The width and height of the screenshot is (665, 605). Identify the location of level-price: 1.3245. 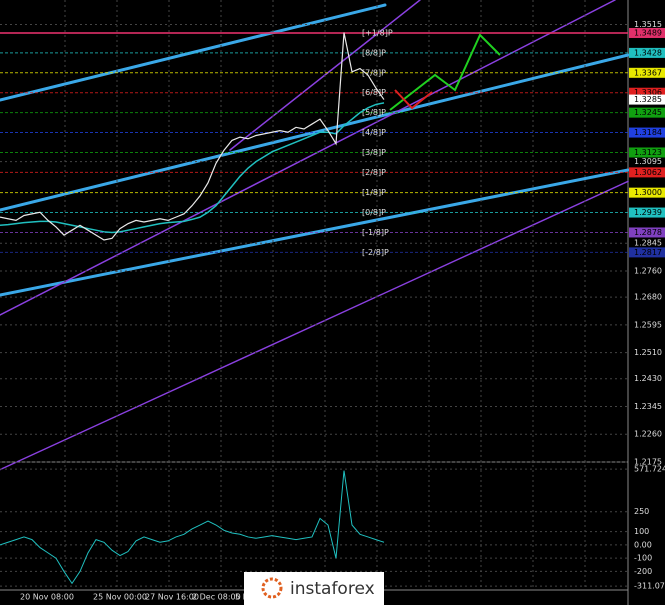
(648, 112).